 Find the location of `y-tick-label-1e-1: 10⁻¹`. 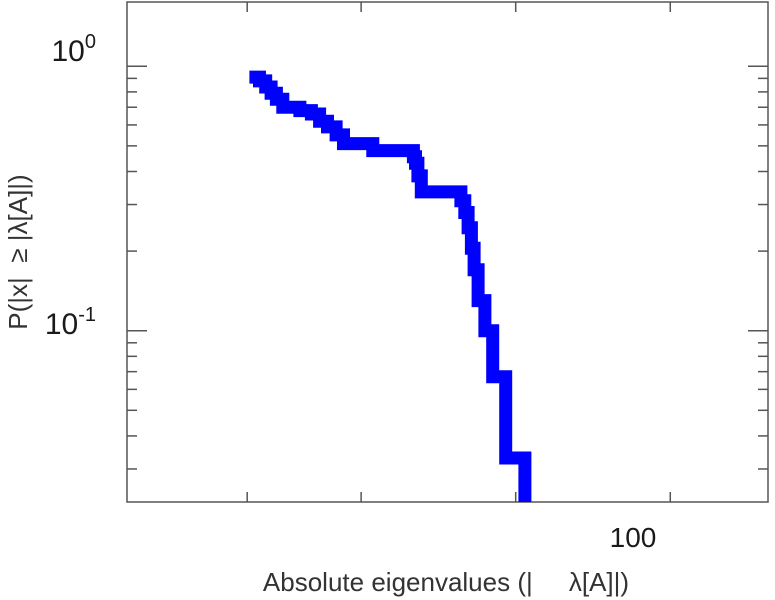

y-tick-label-1e-1: 10⁻¹ is located at coordinates (70, 322).